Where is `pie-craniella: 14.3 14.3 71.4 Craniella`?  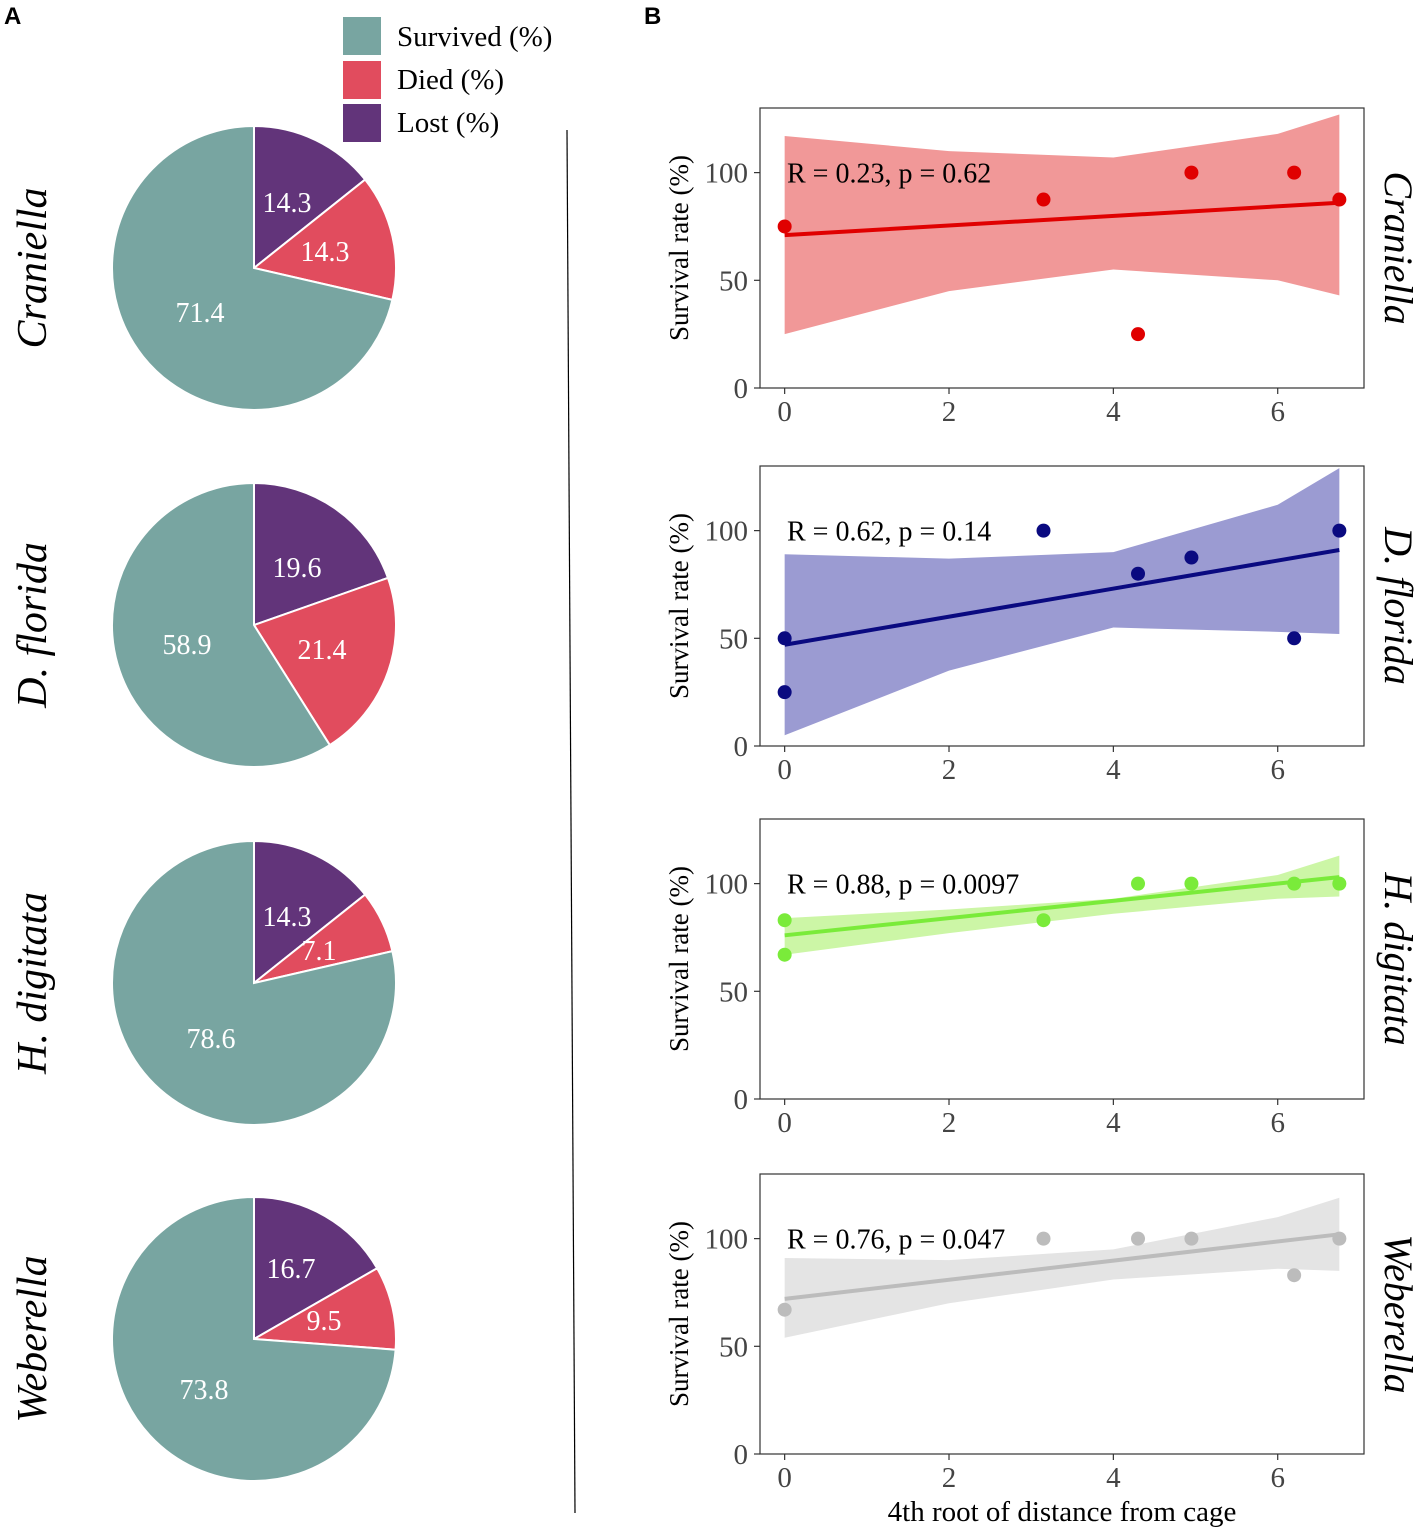
pie-craniella: 14.3 14.3 71.4 Craniella is located at coordinates (203, 267).